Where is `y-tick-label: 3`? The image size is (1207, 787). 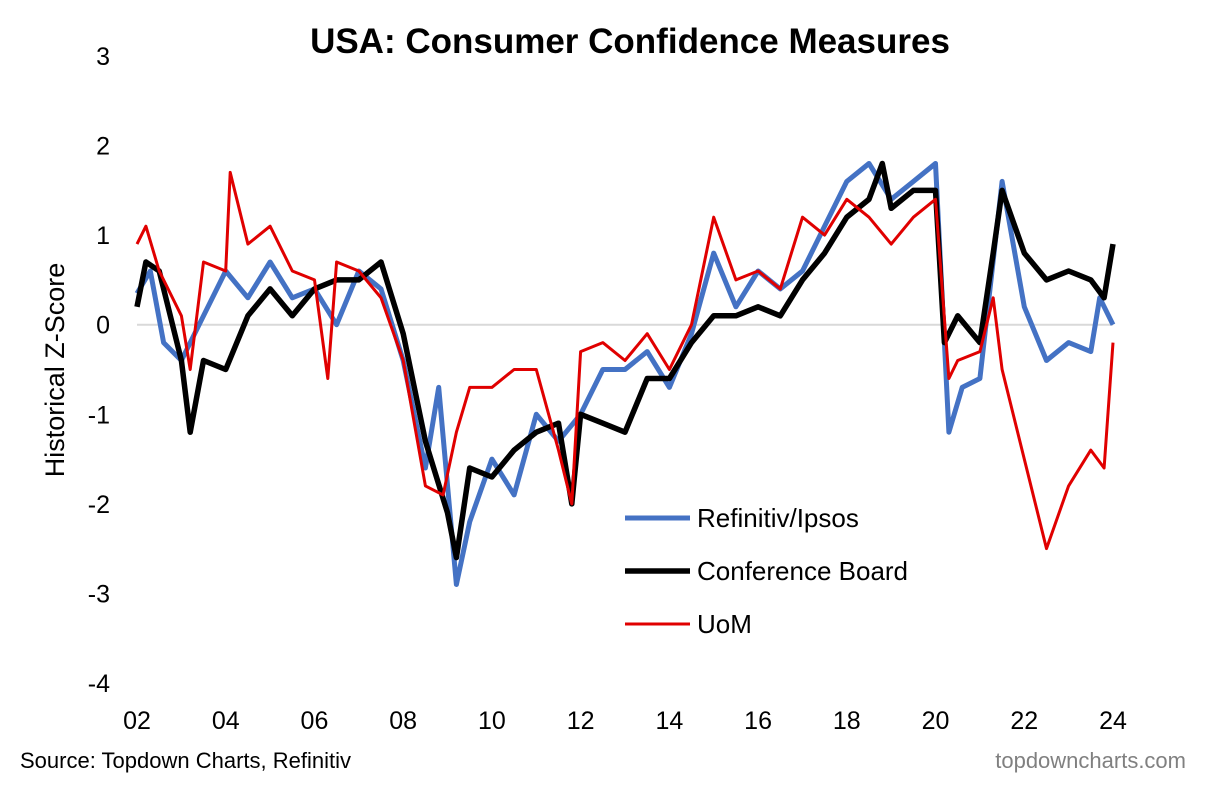
y-tick-label: 3 is located at coordinates (103, 57).